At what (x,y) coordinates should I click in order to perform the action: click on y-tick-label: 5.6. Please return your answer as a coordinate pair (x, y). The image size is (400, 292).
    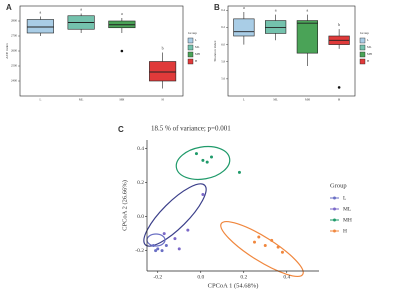
    Looking at the image, I should click on (223, 79).